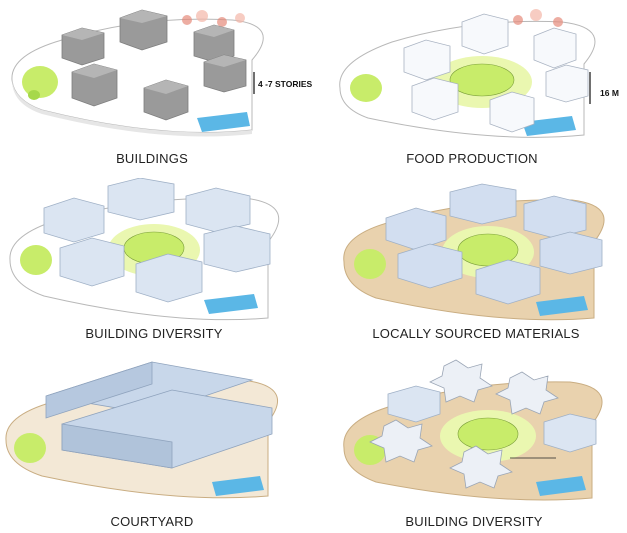 The image size is (627, 533). Describe the element at coordinates (285, 84) in the screenshot. I see `stories-annotation: 4 -7 STORIES` at that location.